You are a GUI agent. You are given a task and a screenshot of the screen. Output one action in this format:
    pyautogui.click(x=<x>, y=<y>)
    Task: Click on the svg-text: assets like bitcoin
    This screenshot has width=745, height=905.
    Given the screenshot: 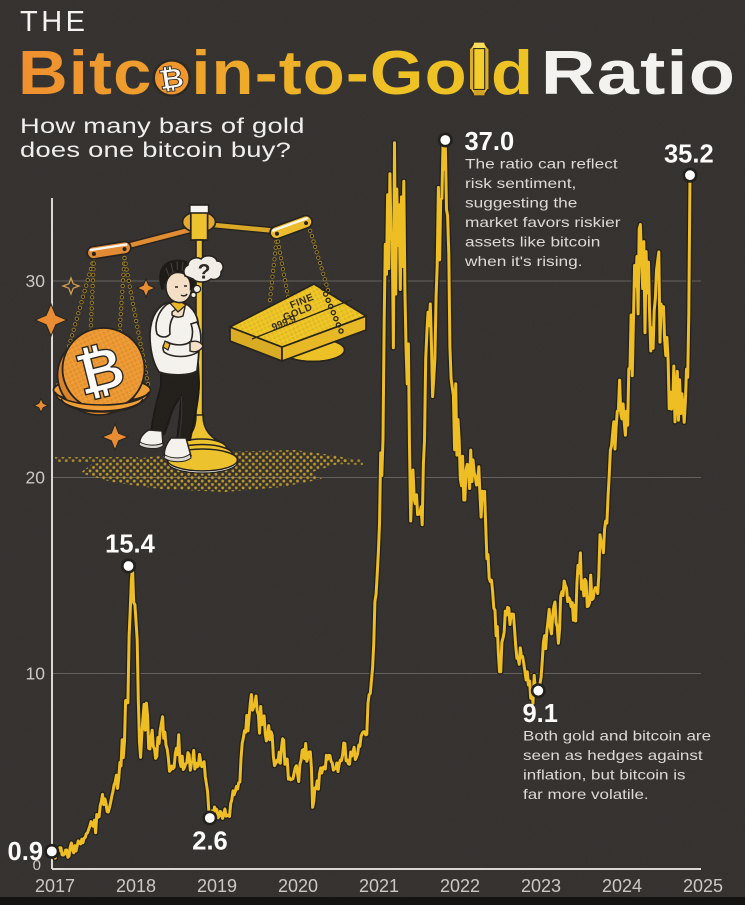 What is the action you would take?
    pyautogui.click(x=532, y=242)
    